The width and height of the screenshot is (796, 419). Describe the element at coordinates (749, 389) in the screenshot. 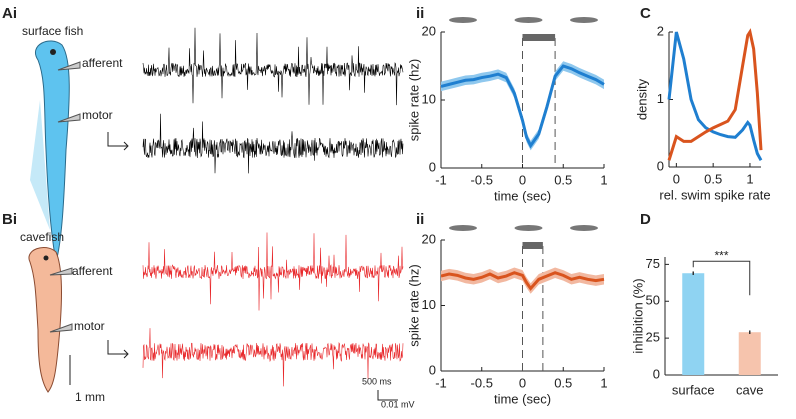

I see `x-tick-label: cave` at that location.